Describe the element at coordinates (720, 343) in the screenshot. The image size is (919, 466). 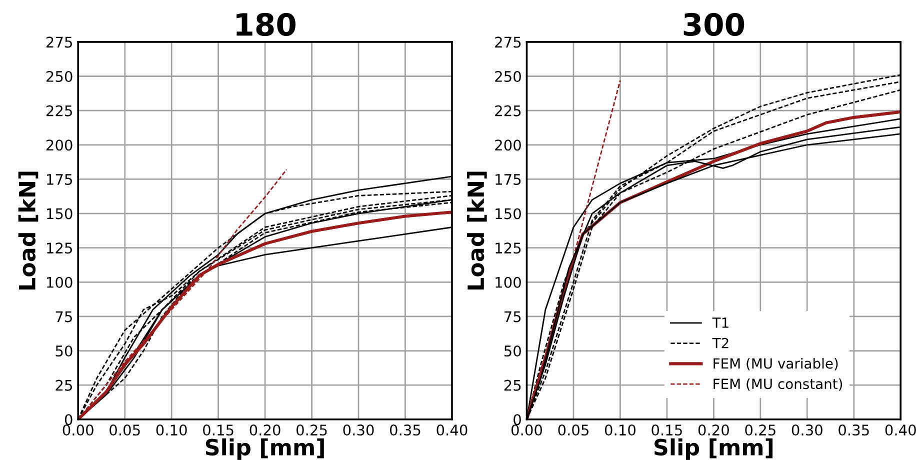
I see `legend-label: T2` at that location.